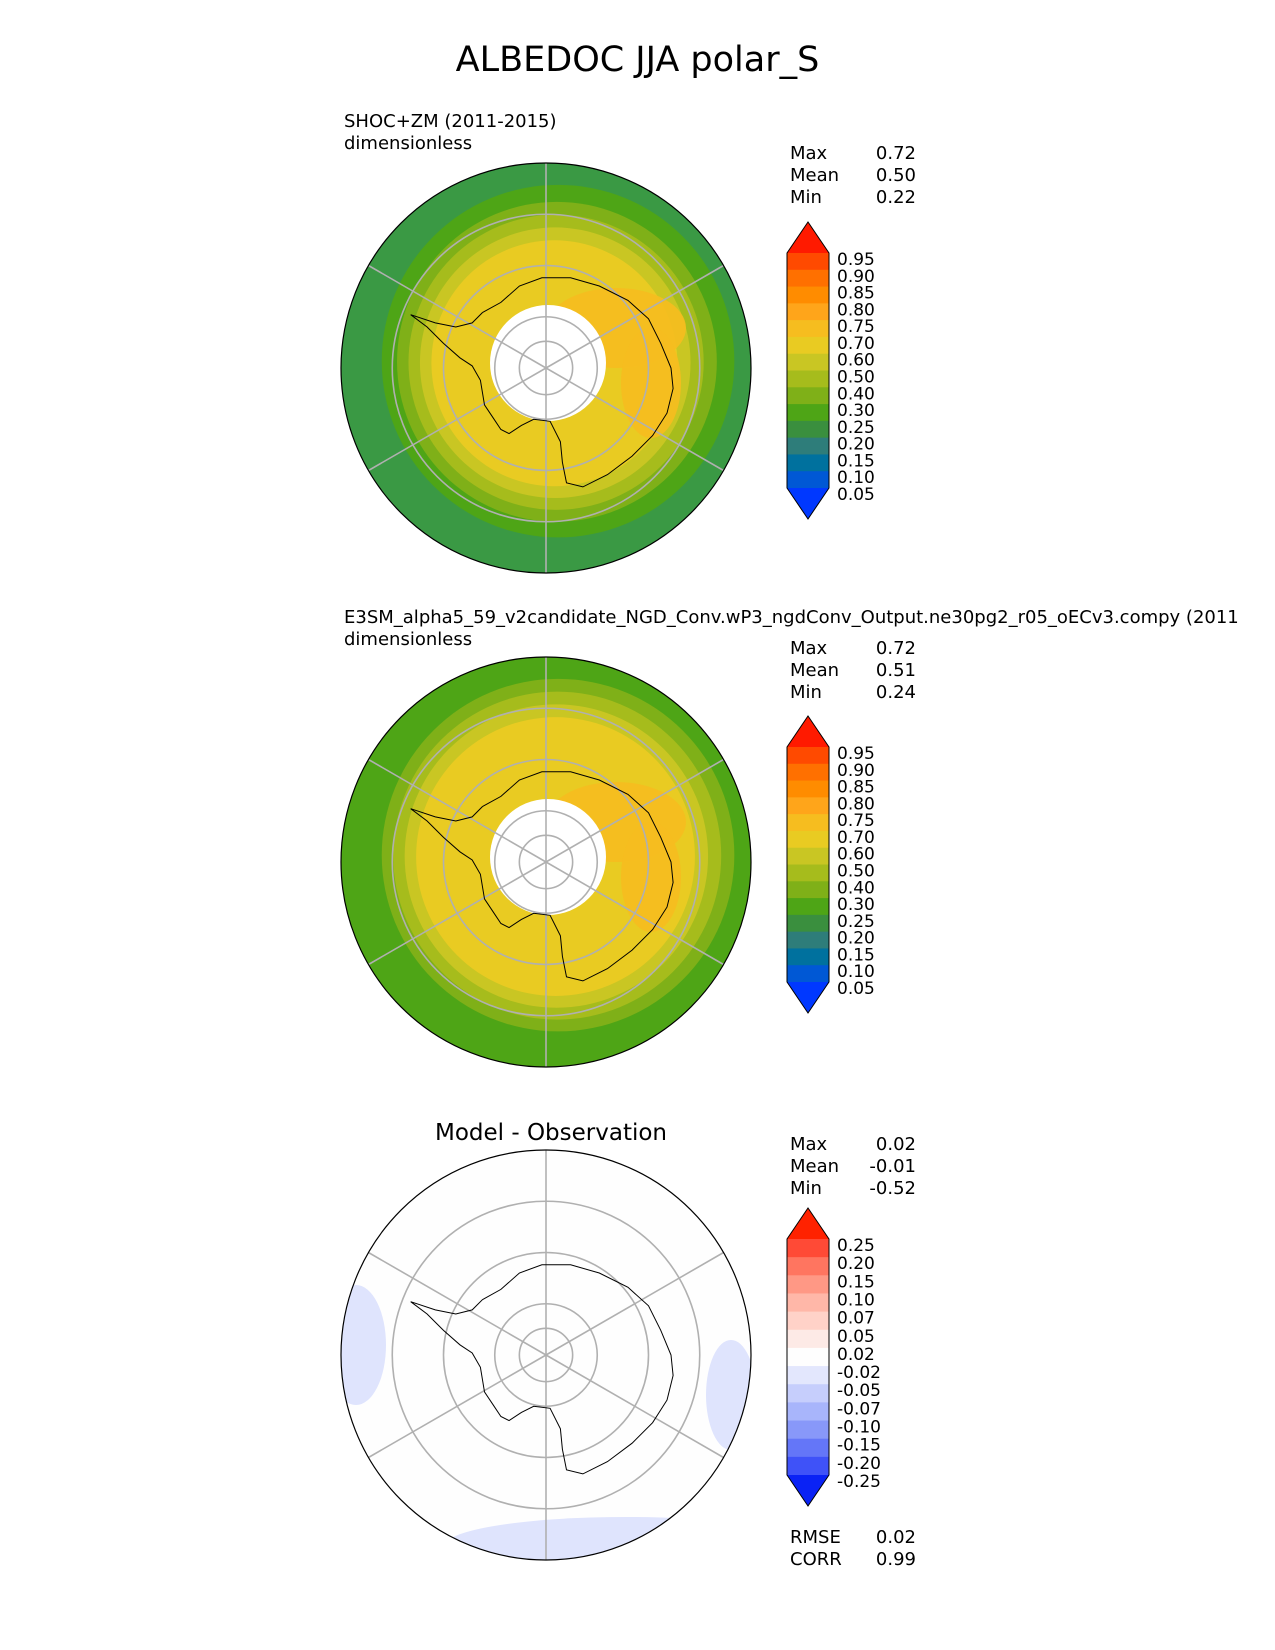 The width and height of the screenshot is (1275, 1650). I want to click on colorbar-tick-label: -0.25, so click(859, 1482).